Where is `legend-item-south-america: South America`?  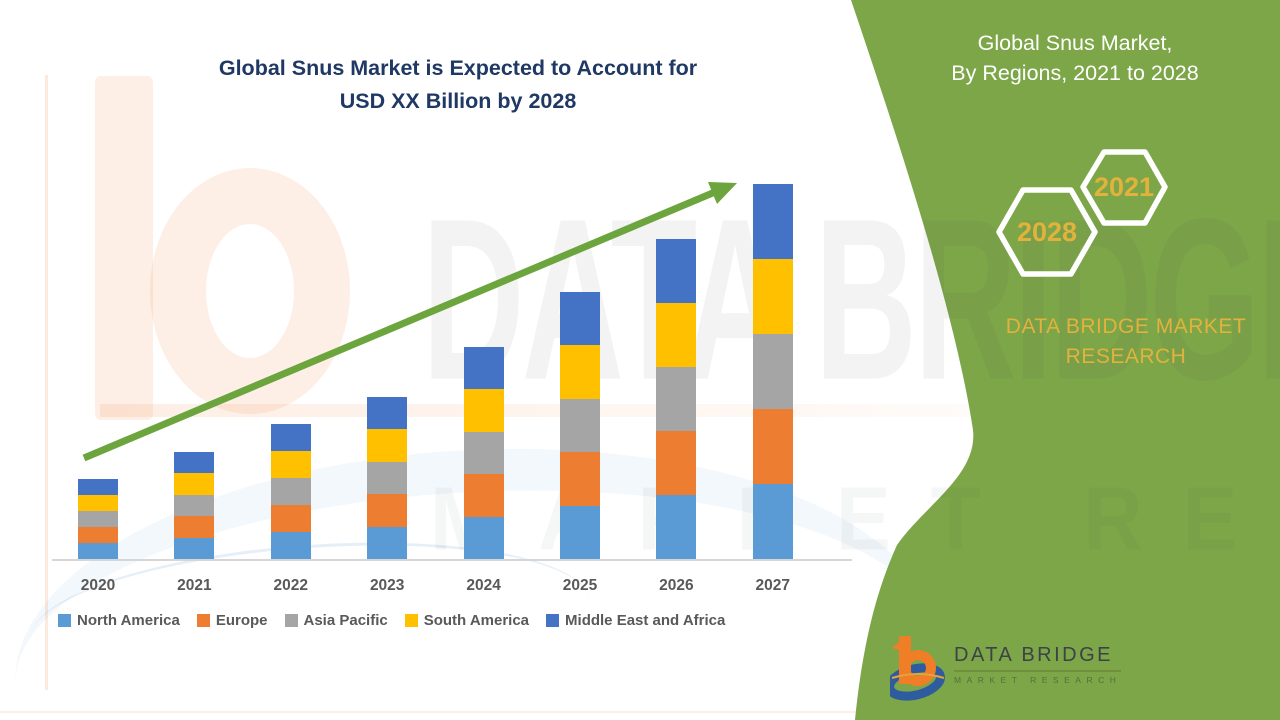
legend-item-south-america: South America is located at coordinates (467, 620).